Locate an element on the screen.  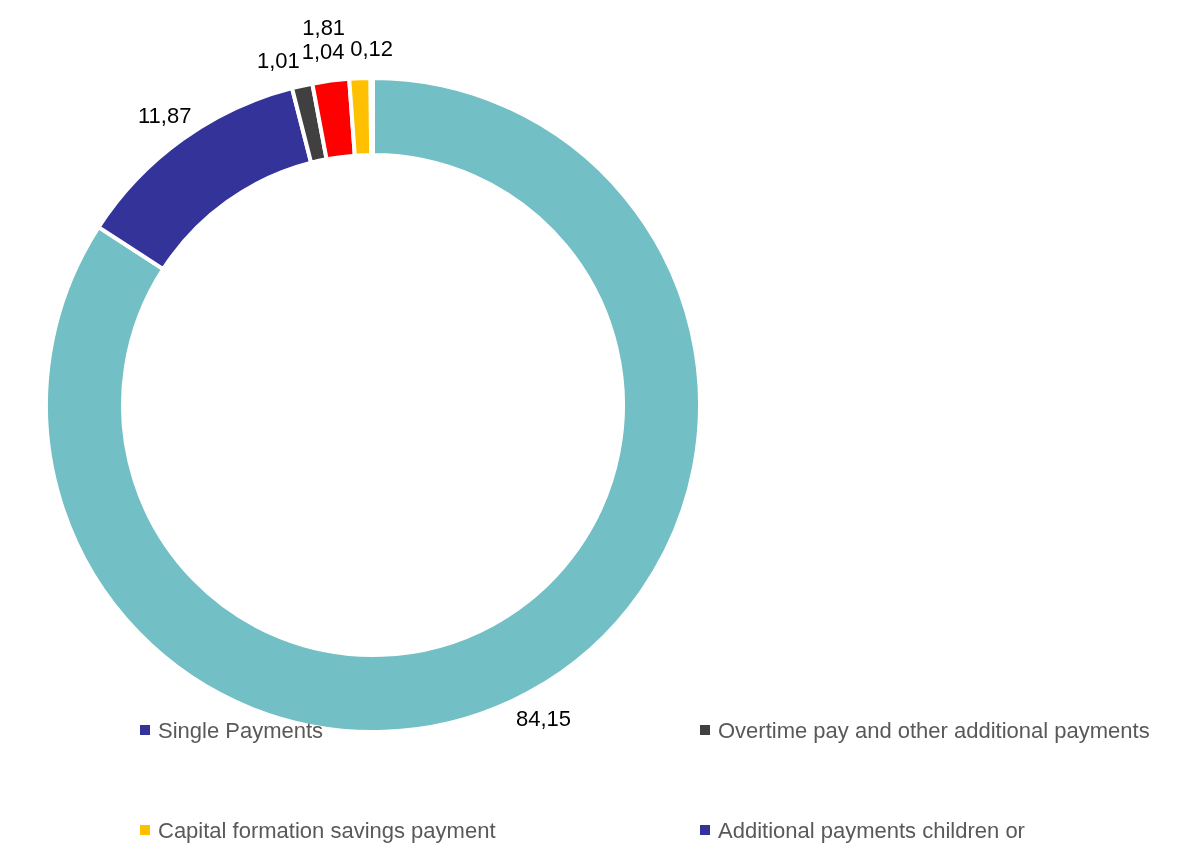
data-label: 11,87 is located at coordinates (165, 115).